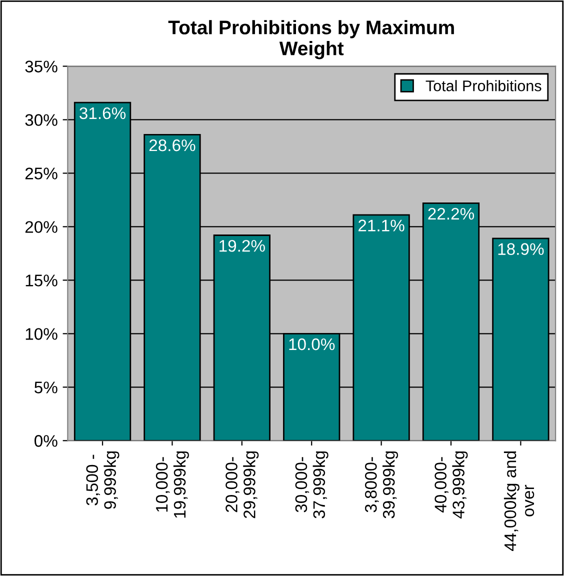 The height and width of the screenshot is (576, 564). Describe the element at coordinates (484, 86) in the screenshot. I see `legend-label: Total Prohibitions` at that location.